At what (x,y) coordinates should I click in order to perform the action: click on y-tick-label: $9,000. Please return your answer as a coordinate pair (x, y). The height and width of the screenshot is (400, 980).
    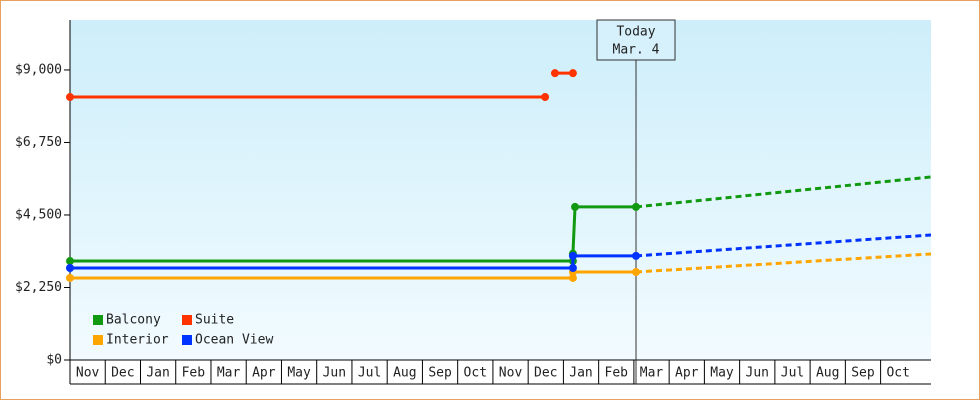
    Looking at the image, I should click on (38, 69).